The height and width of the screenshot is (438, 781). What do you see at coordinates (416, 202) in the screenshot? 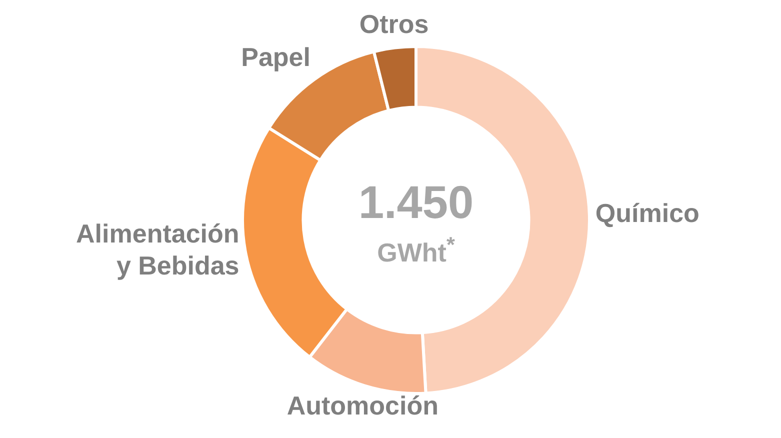
I see `text: 1.450` at bounding box center [416, 202].